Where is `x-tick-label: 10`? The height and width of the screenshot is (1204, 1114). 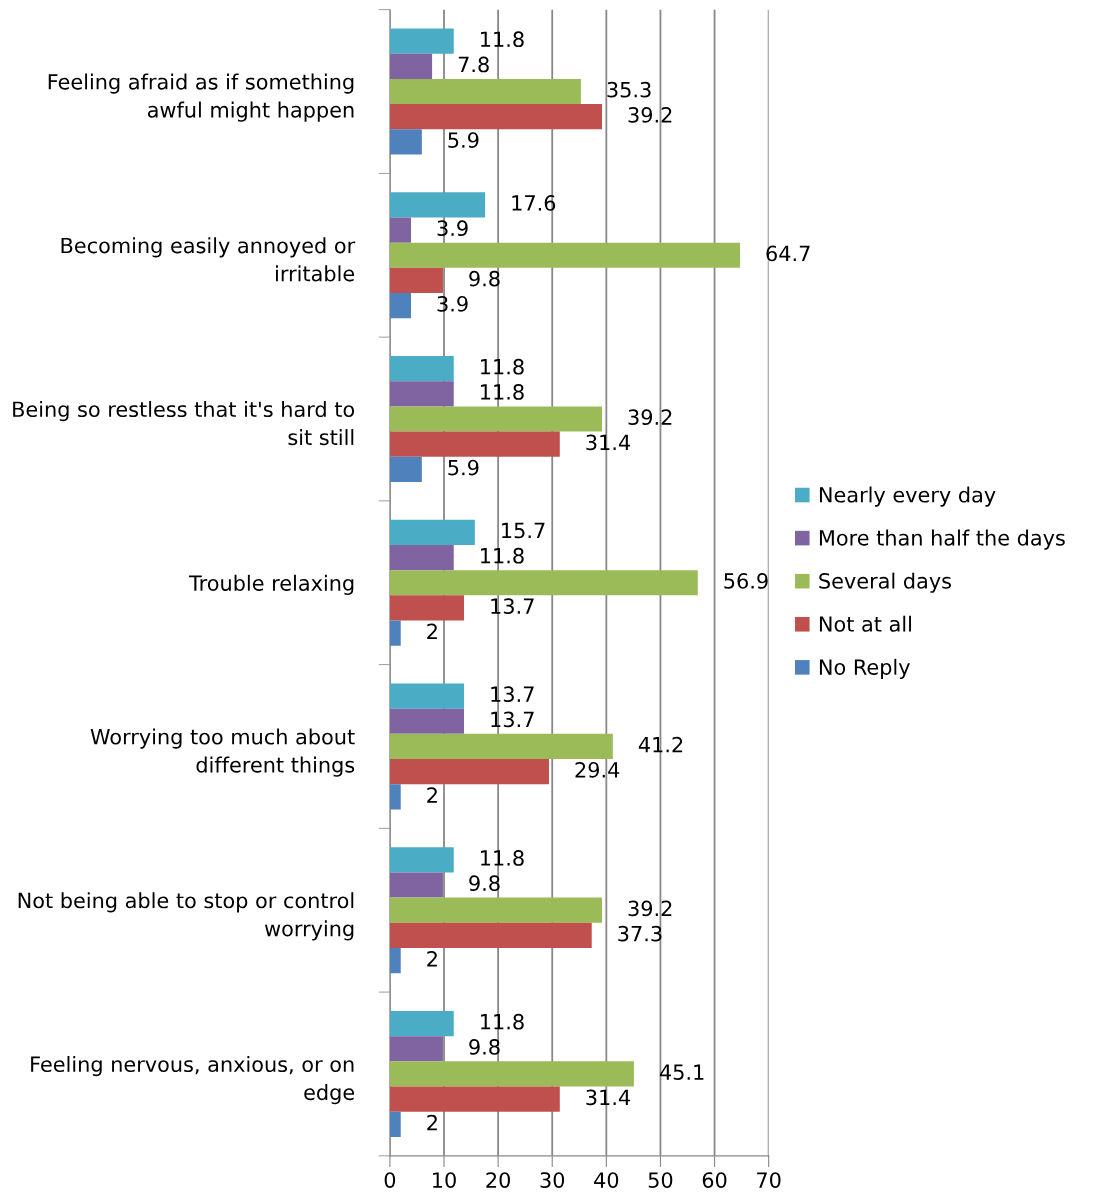 x-tick-label: 10 is located at coordinates (444, 1180).